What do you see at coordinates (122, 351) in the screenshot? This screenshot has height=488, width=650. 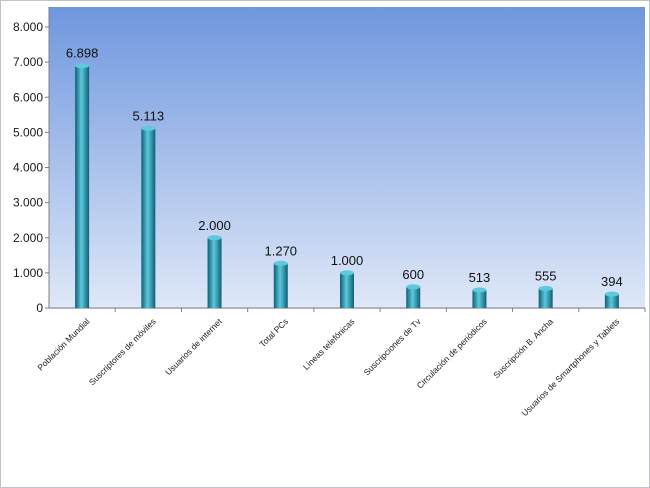 I see `category-label: Suscriptores de móviles` at bounding box center [122, 351].